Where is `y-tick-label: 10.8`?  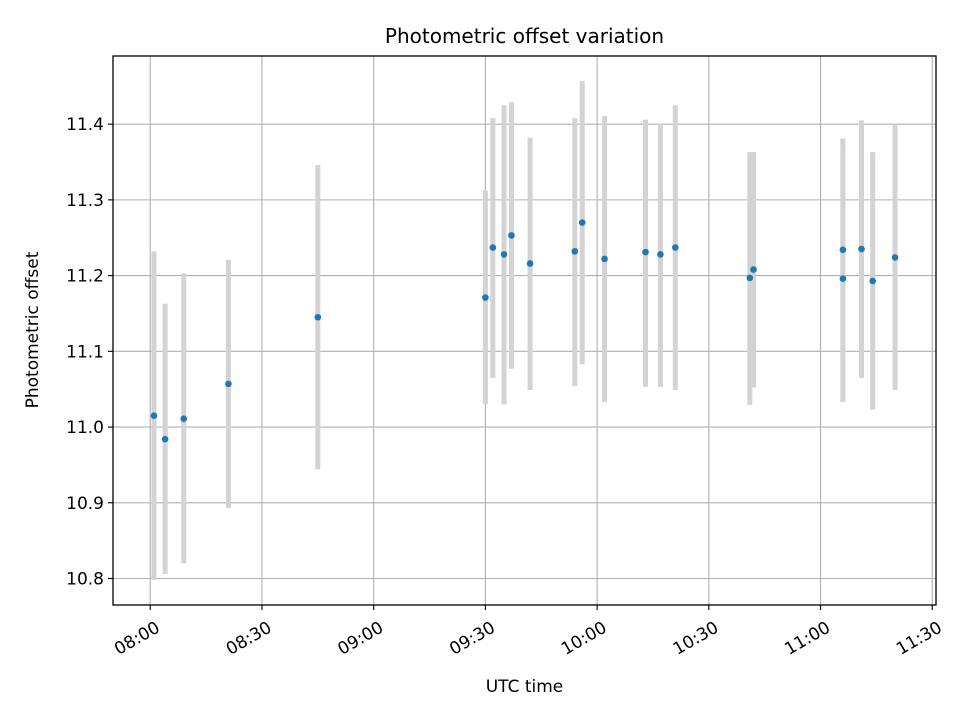 y-tick-label: 10.8 is located at coordinates (85, 579).